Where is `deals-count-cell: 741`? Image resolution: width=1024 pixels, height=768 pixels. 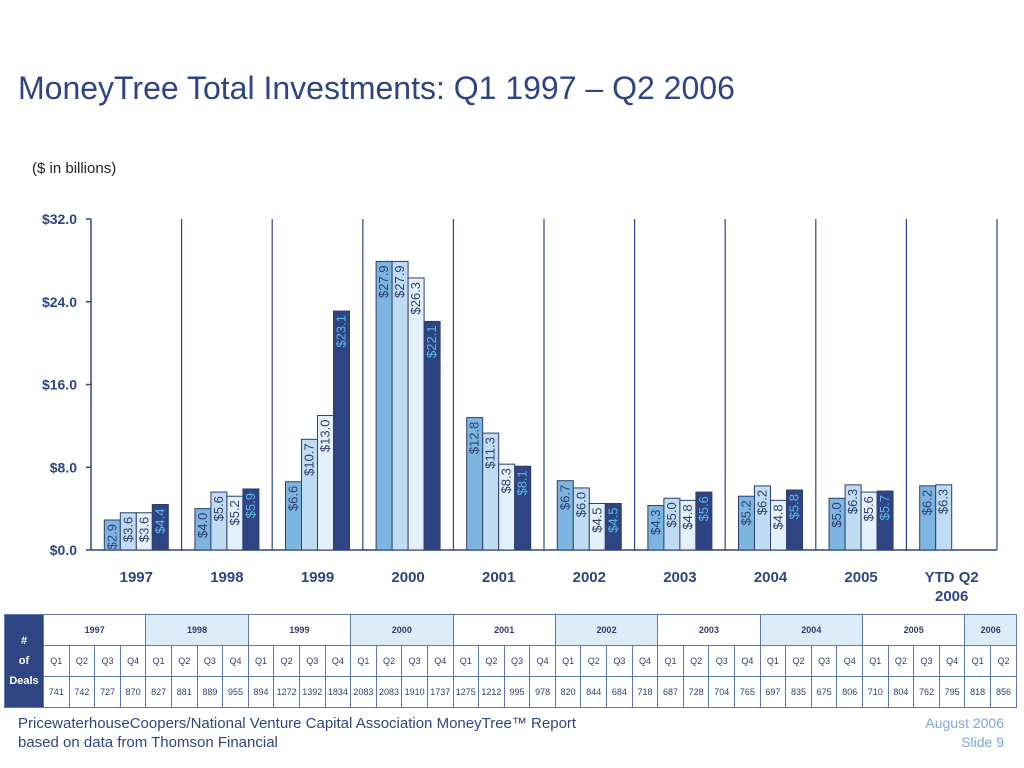
deals-count-cell: 741 is located at coordinates (56, 692).